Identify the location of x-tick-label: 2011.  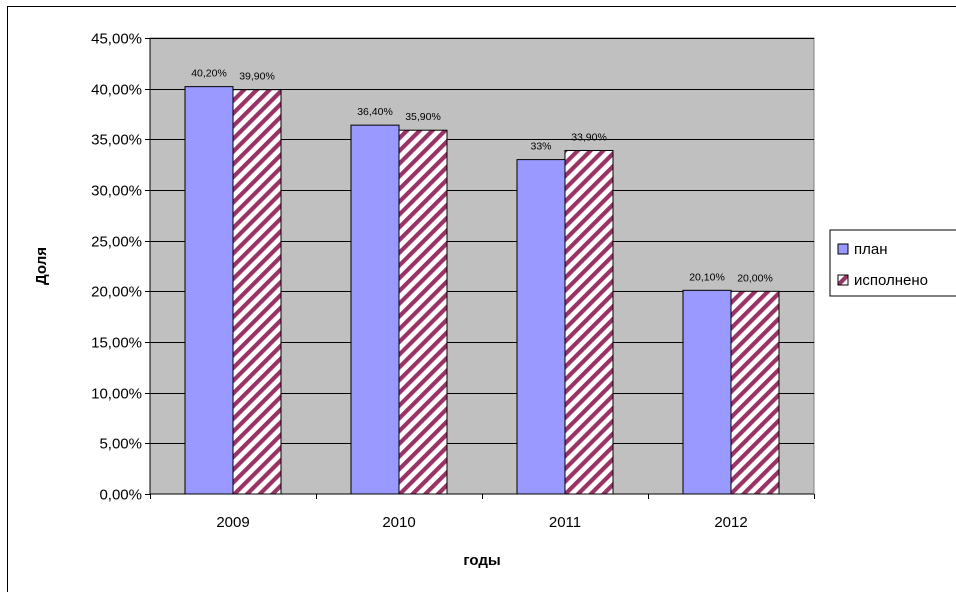
(565, 522).